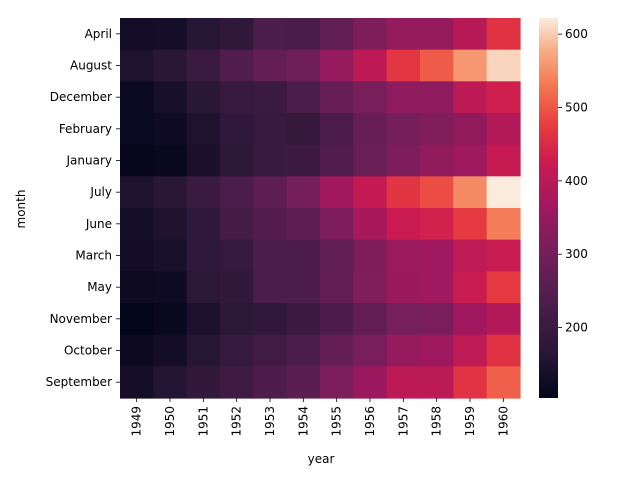 The width and height of the screenshot is (640, 480). Describe the element at coordinates (98, 224) in the screenshot. I see `y-tick-label: June` at that location.